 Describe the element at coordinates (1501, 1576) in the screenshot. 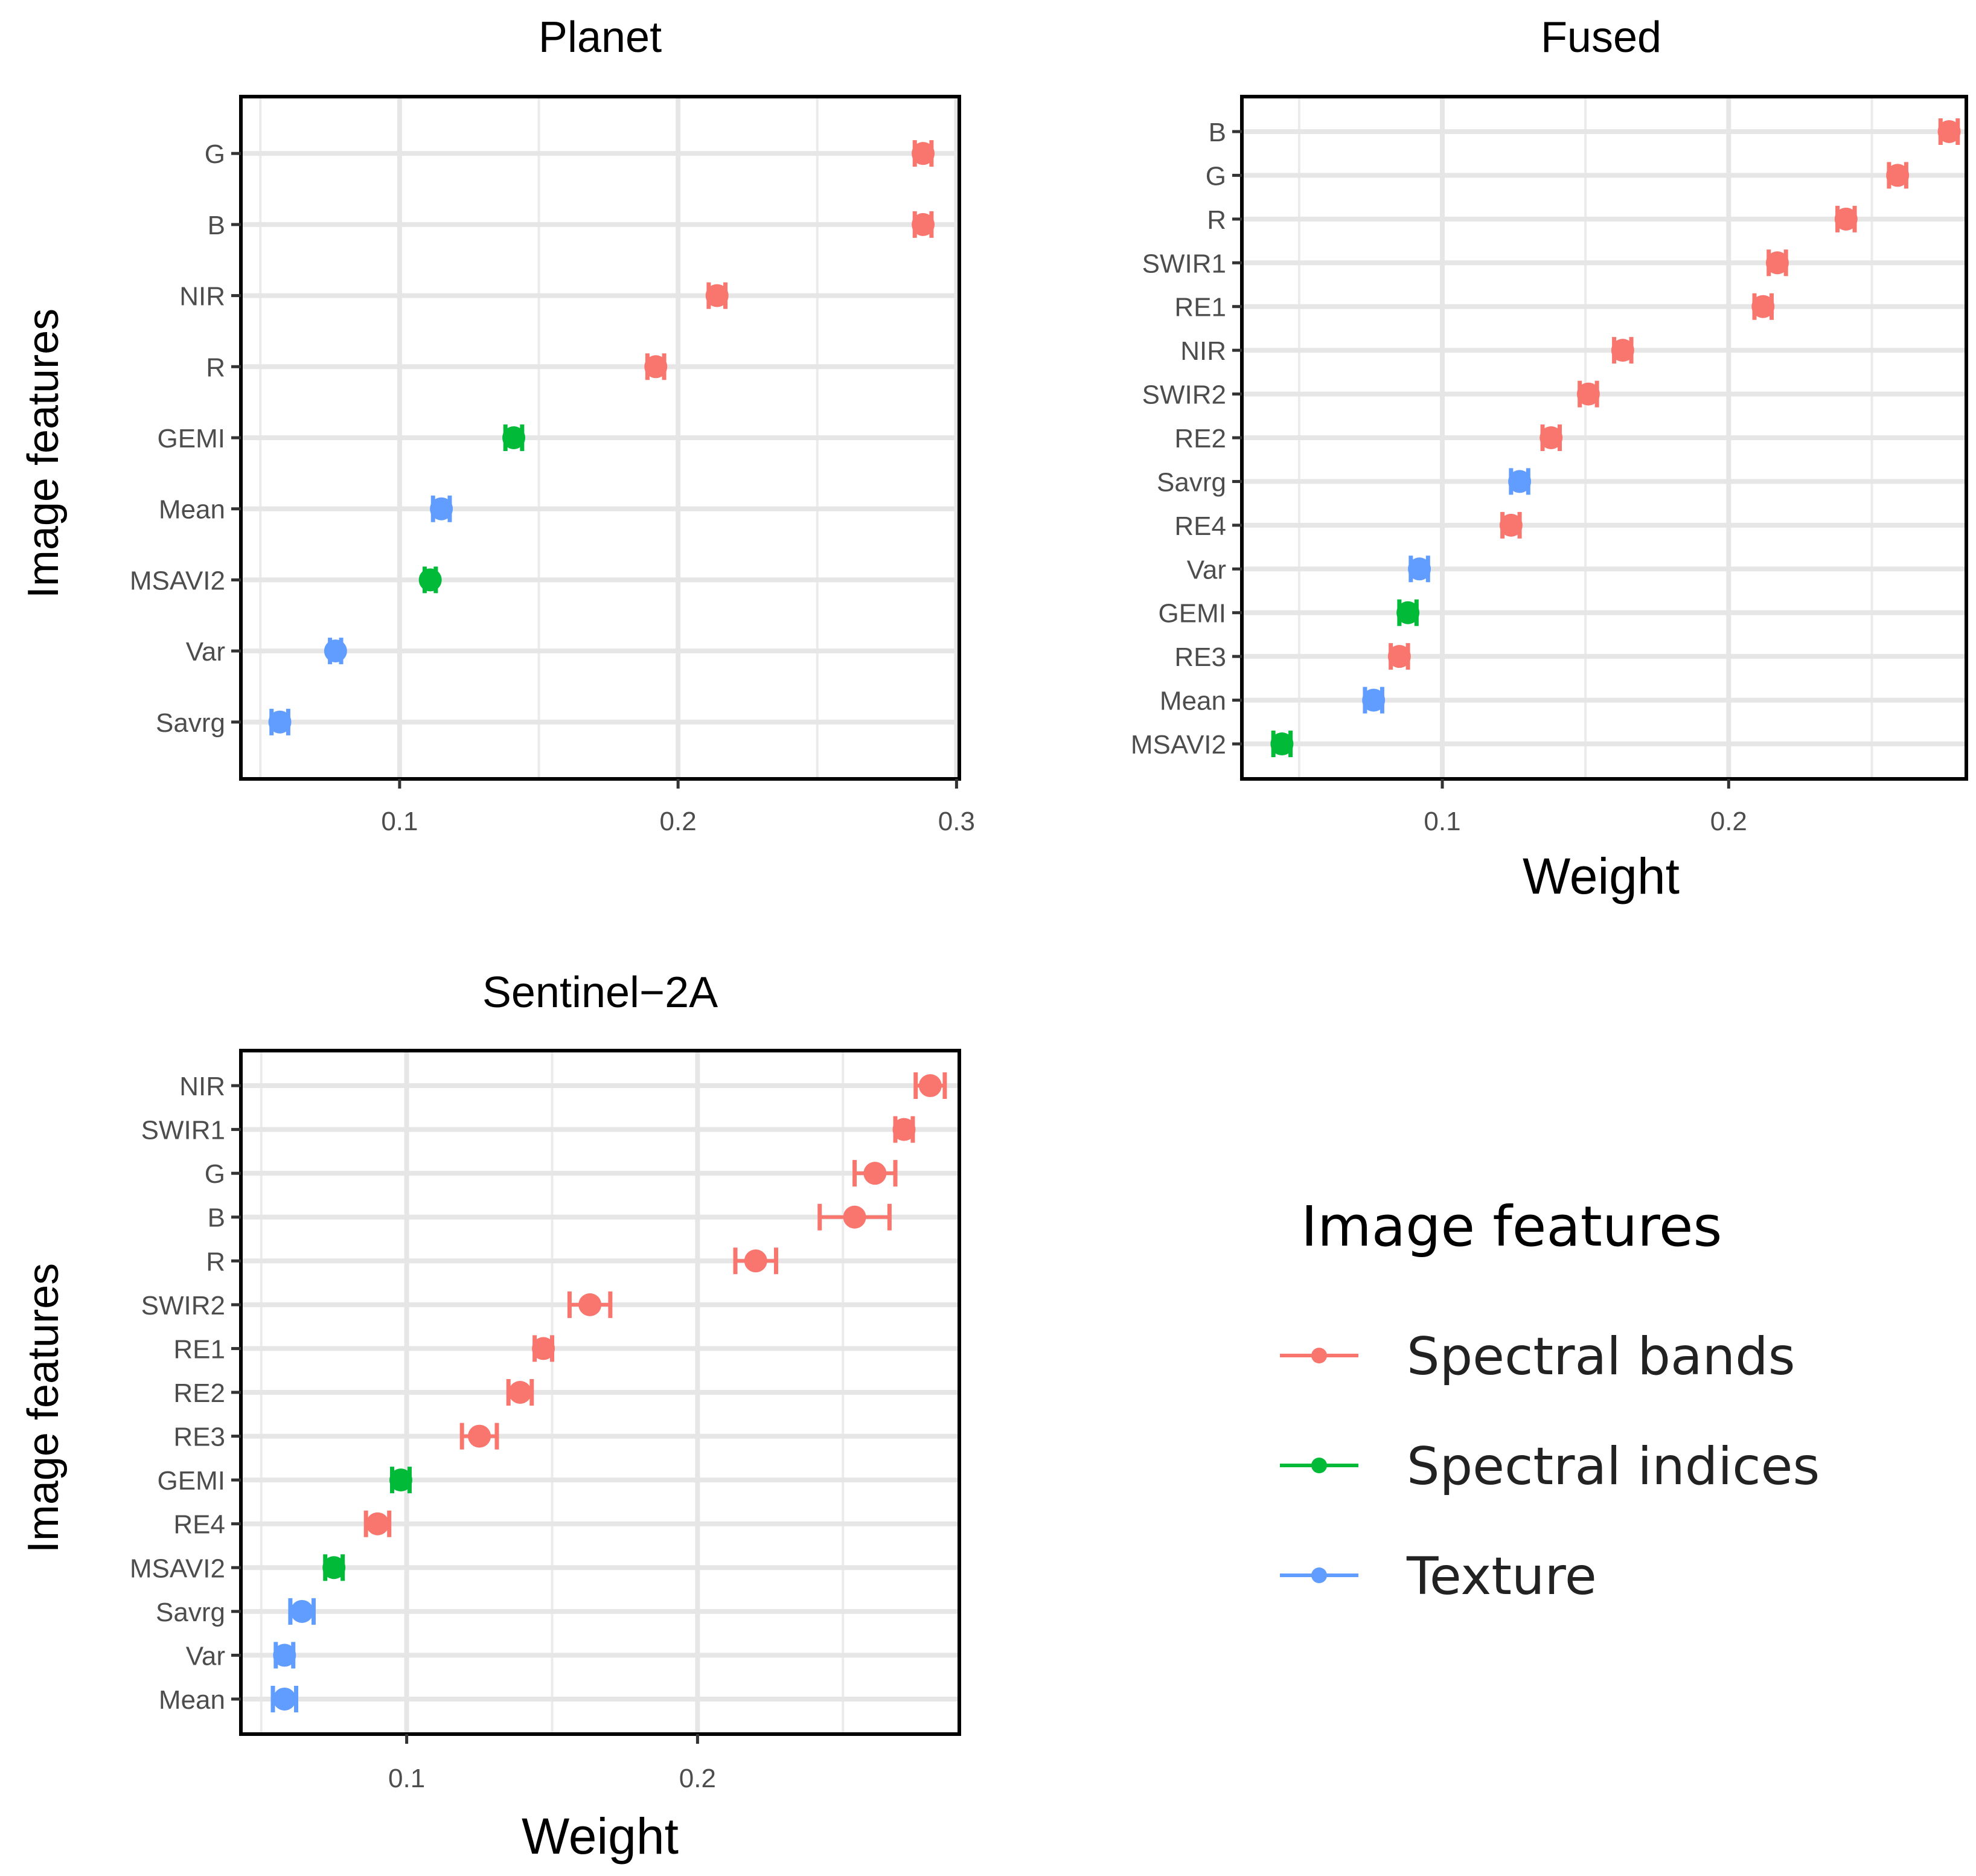

I see `legend-label-texture: Texture` at that location.